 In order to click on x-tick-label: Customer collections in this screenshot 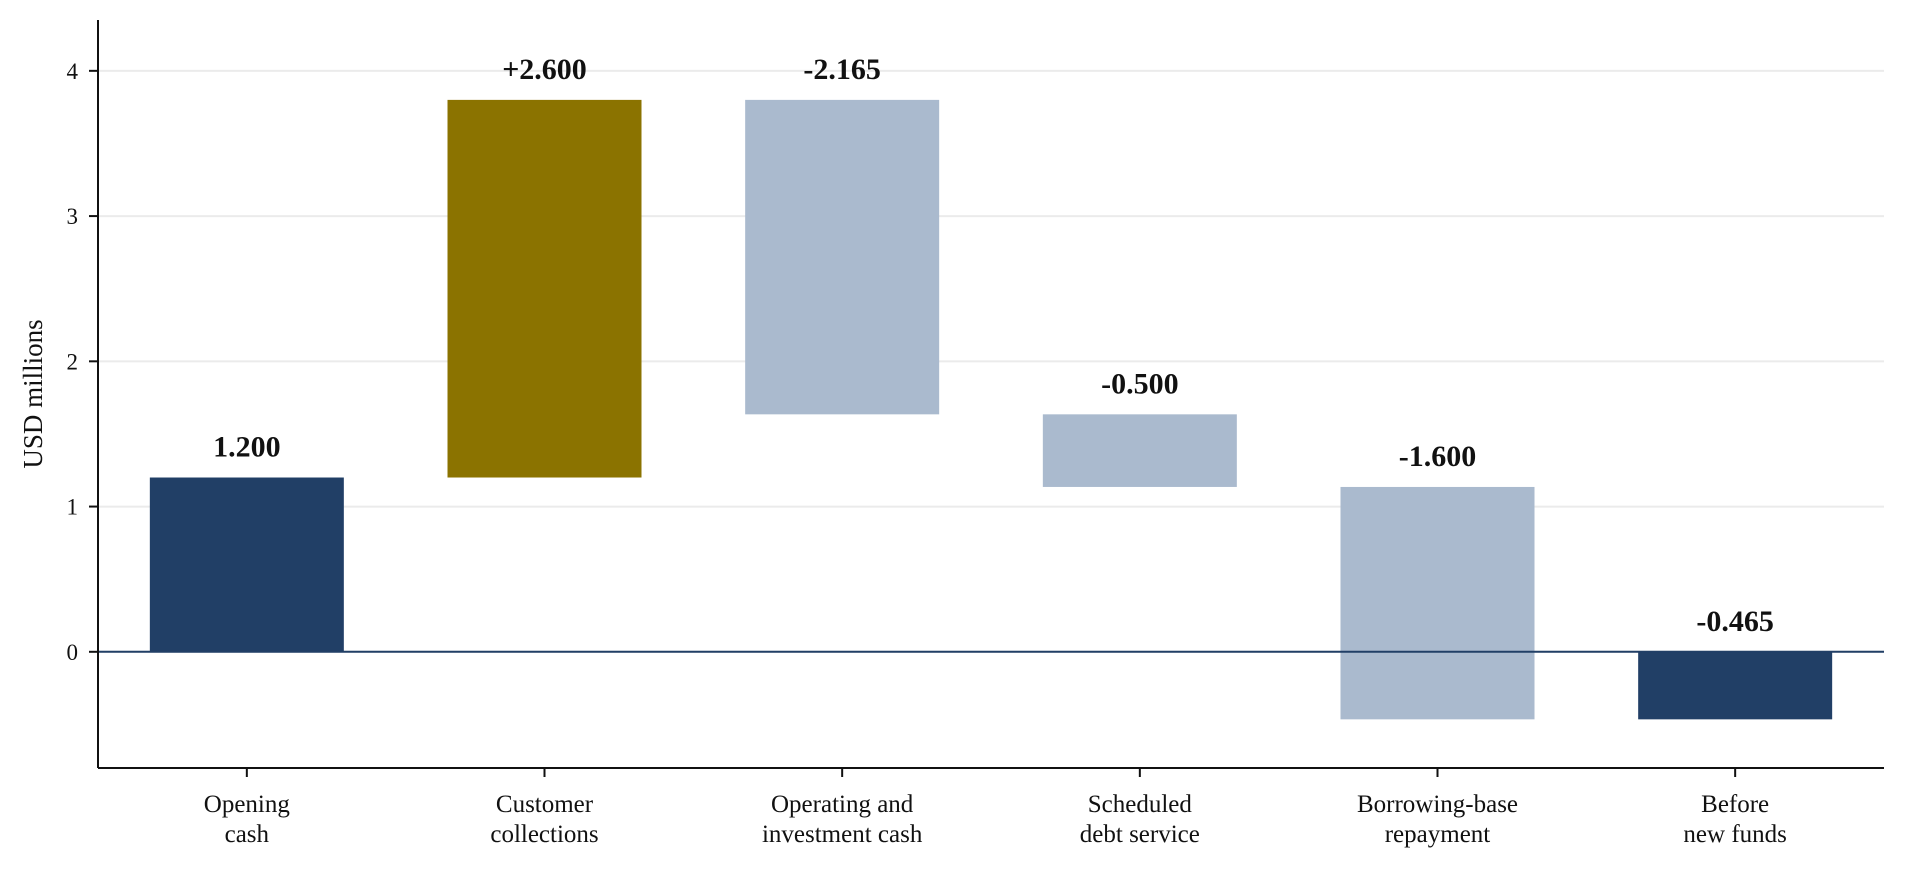, I will do `click(544, 819)`.